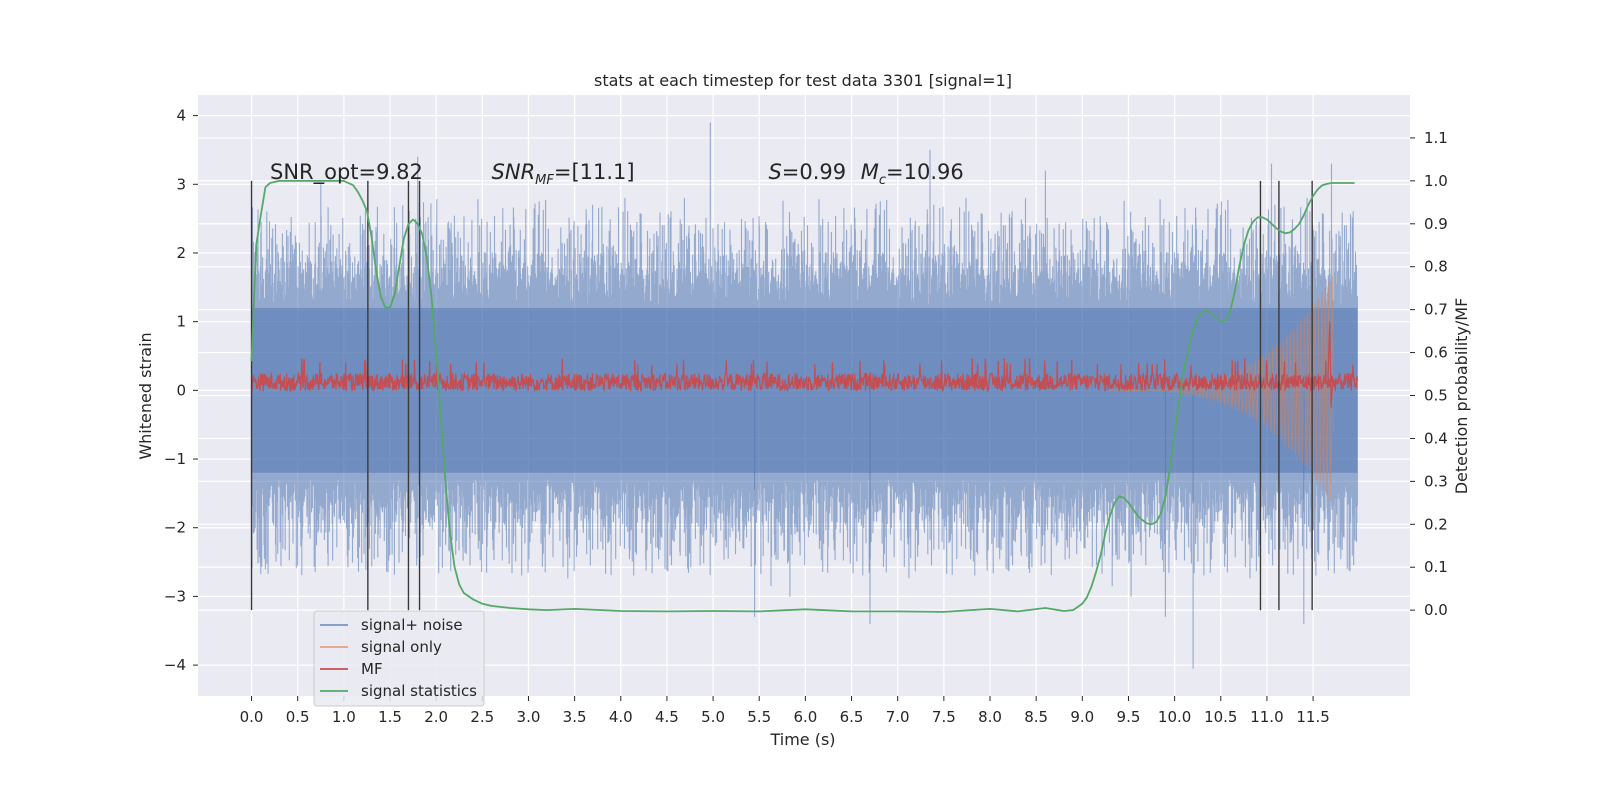 Image resolution: width=1600 pixels, height=804 pixels. Describe the element at coordinates (1436, 267) in the screenshot. I see `y-right-tick-label: 0.8` at that location.